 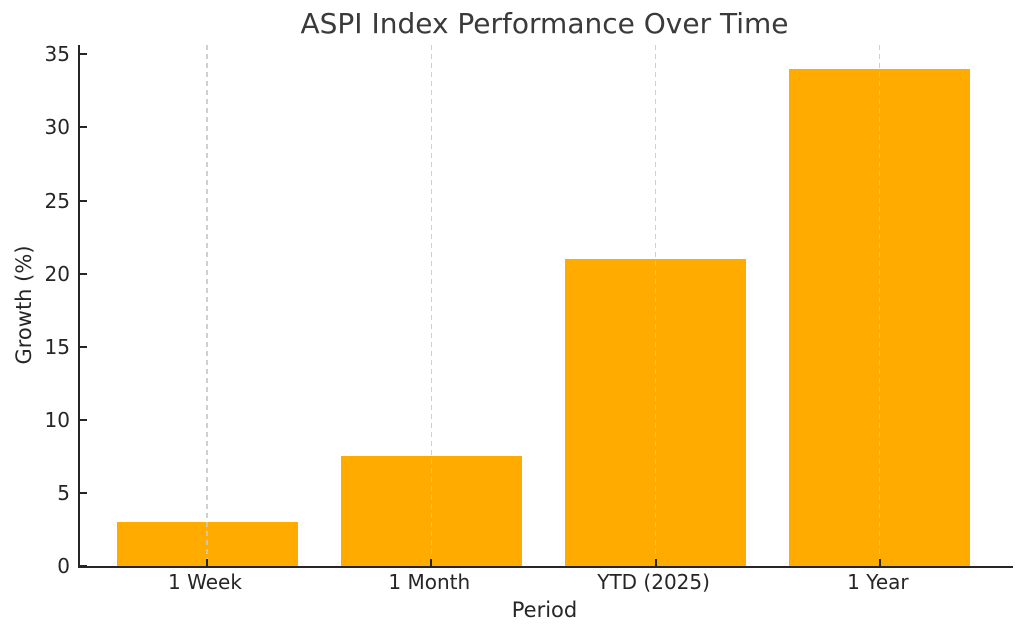 I want to click on y-tick-label: 0, so click(x=63, y=566).